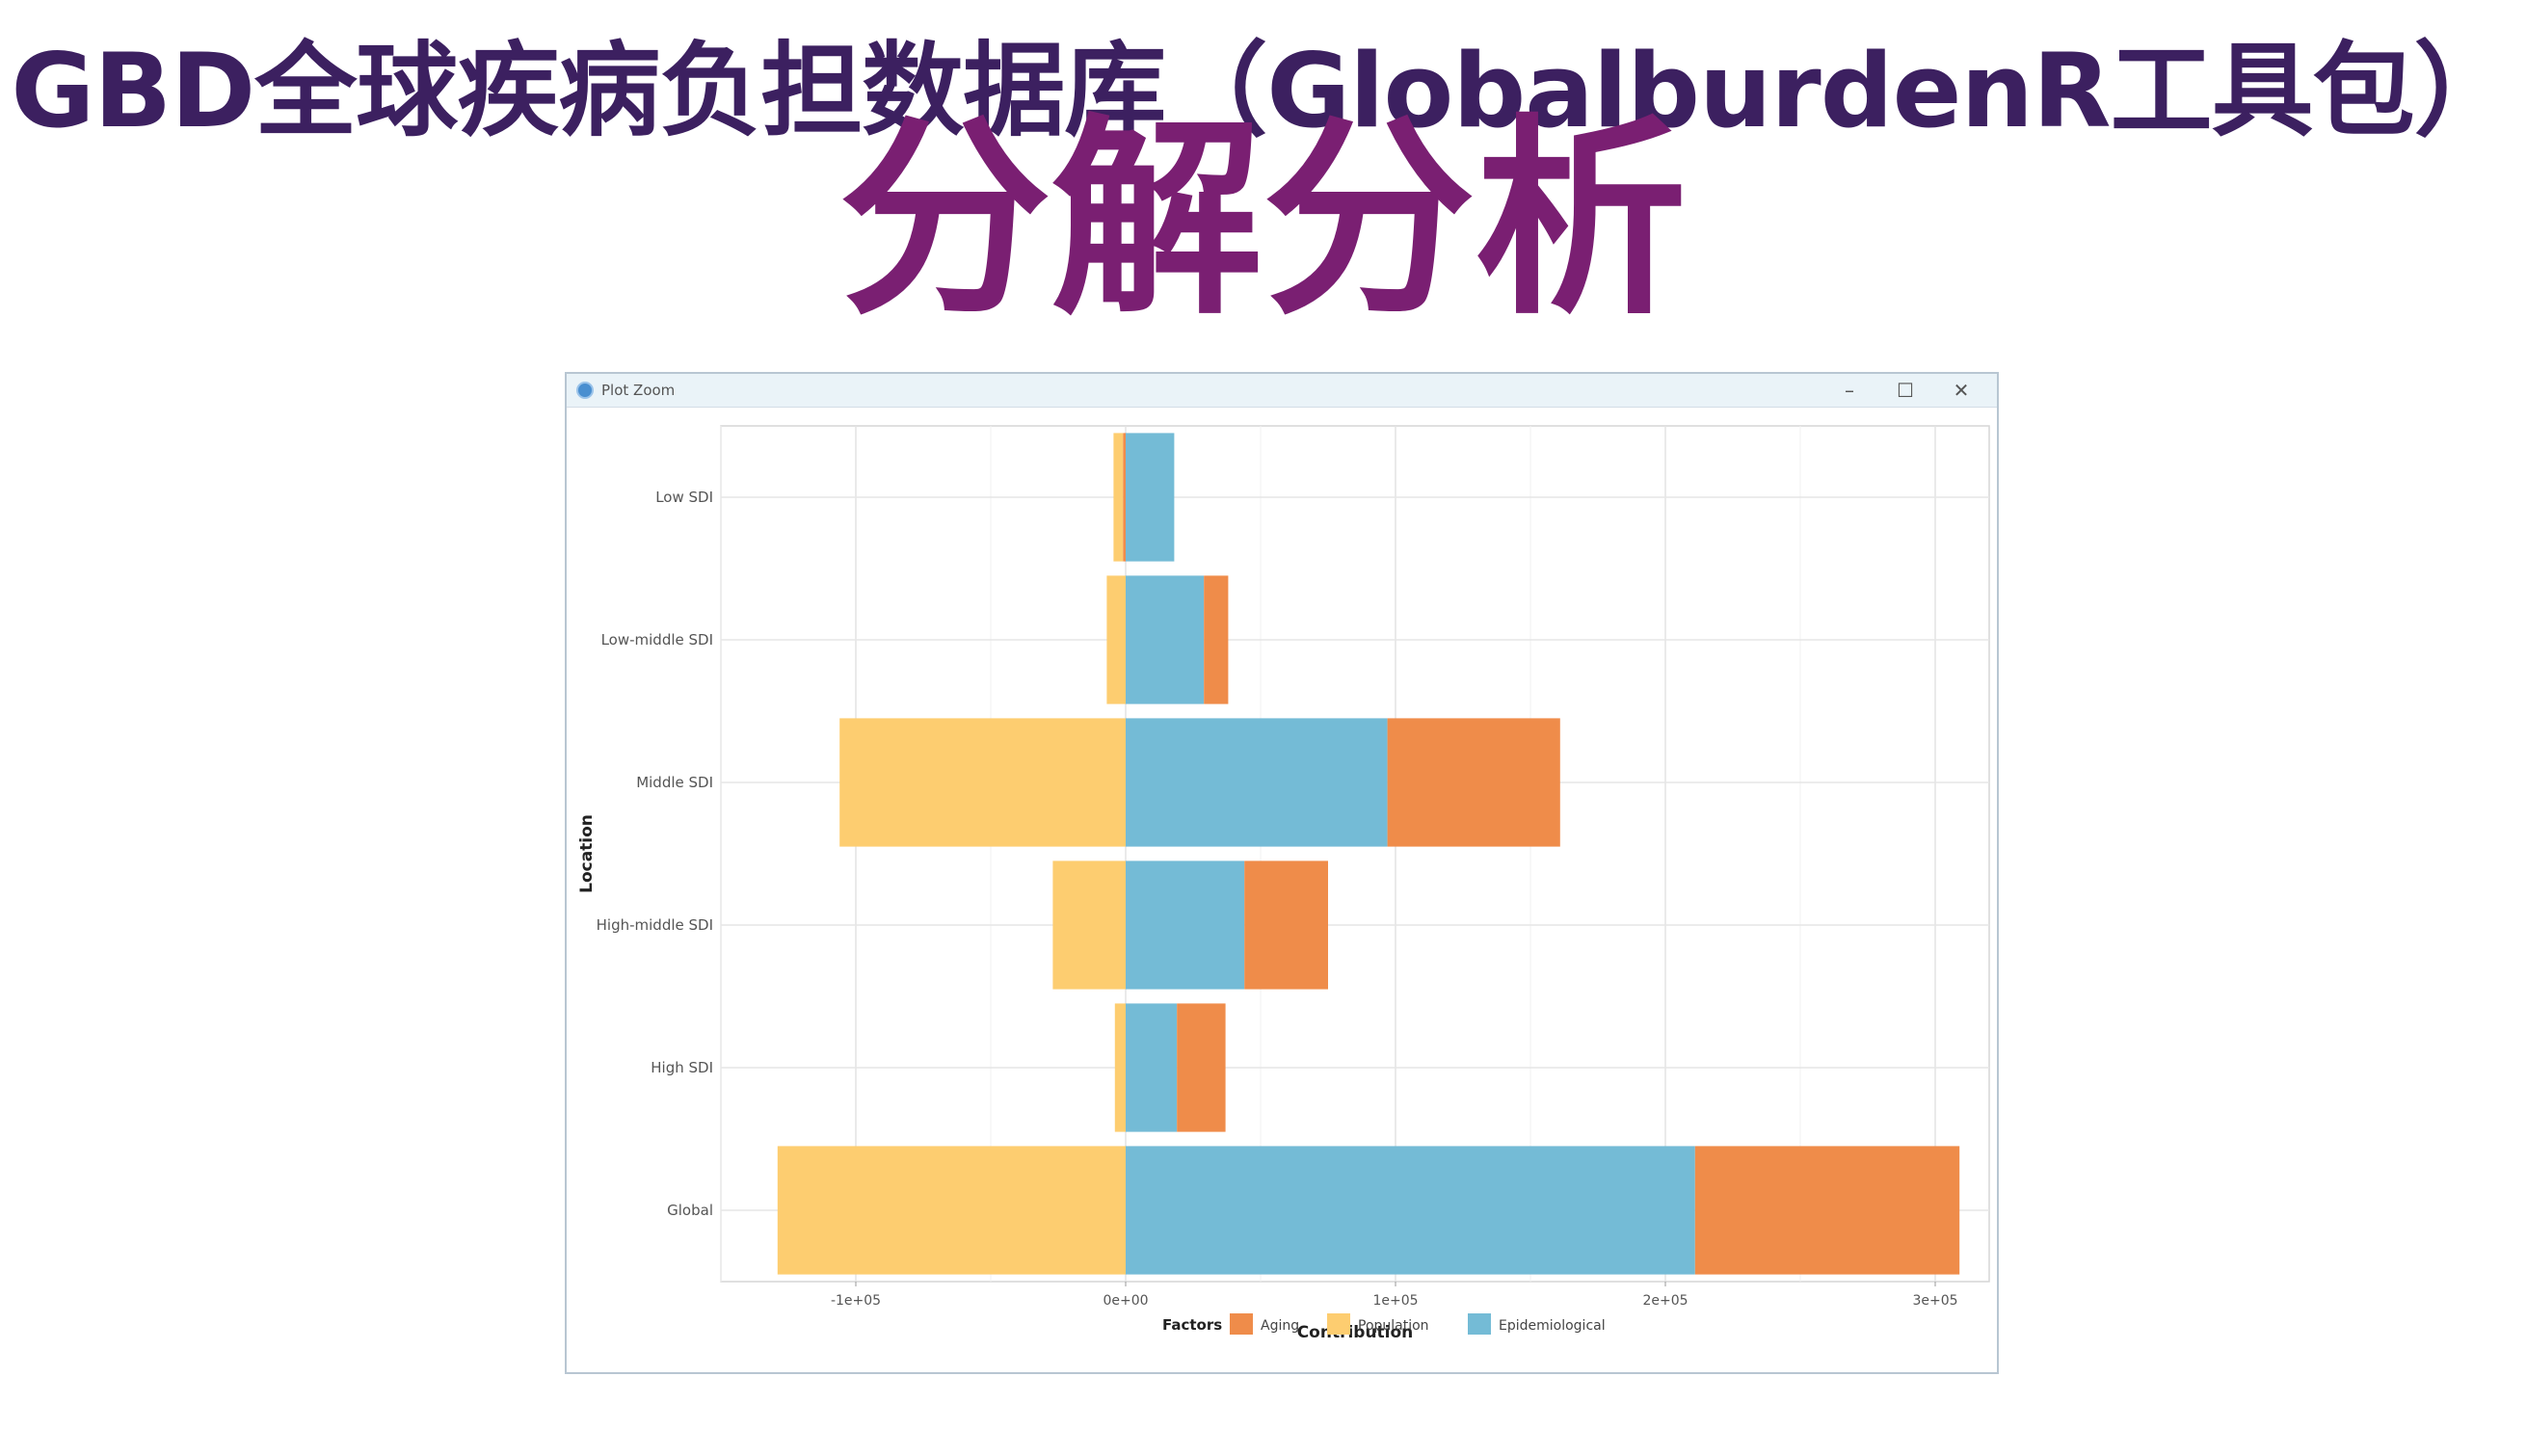  What do you see at coordinates (1286, 925) in the screenshot?
I see `bar-aging-high-middle-sdi` at bounding box center [1286, 925].